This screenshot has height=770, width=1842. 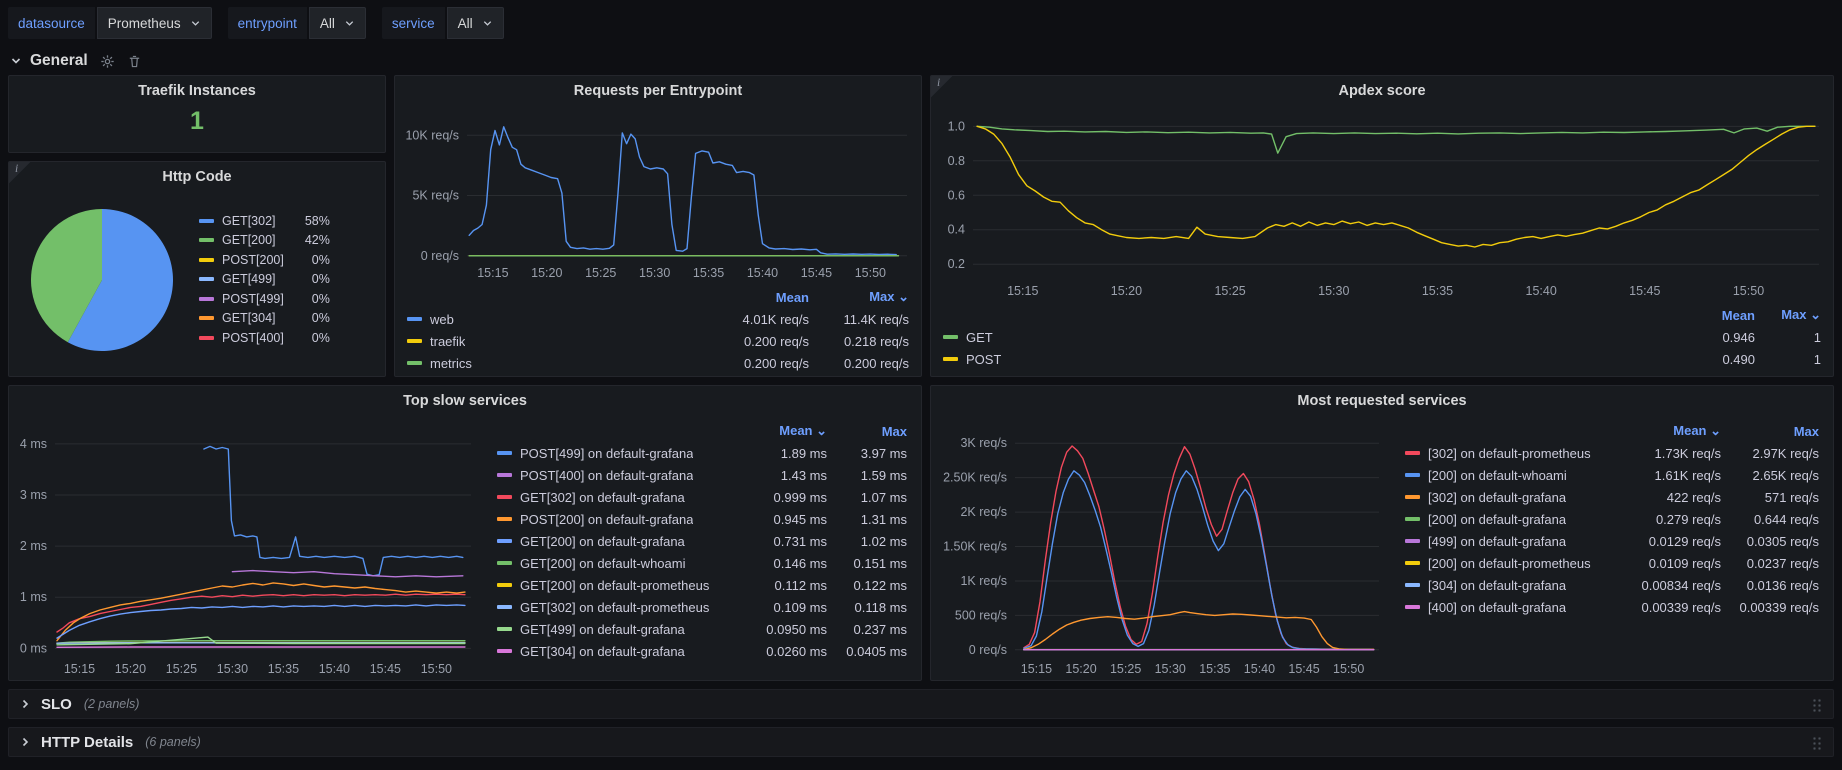 I want to click on row-settings-button, so click(x=107, y=61).